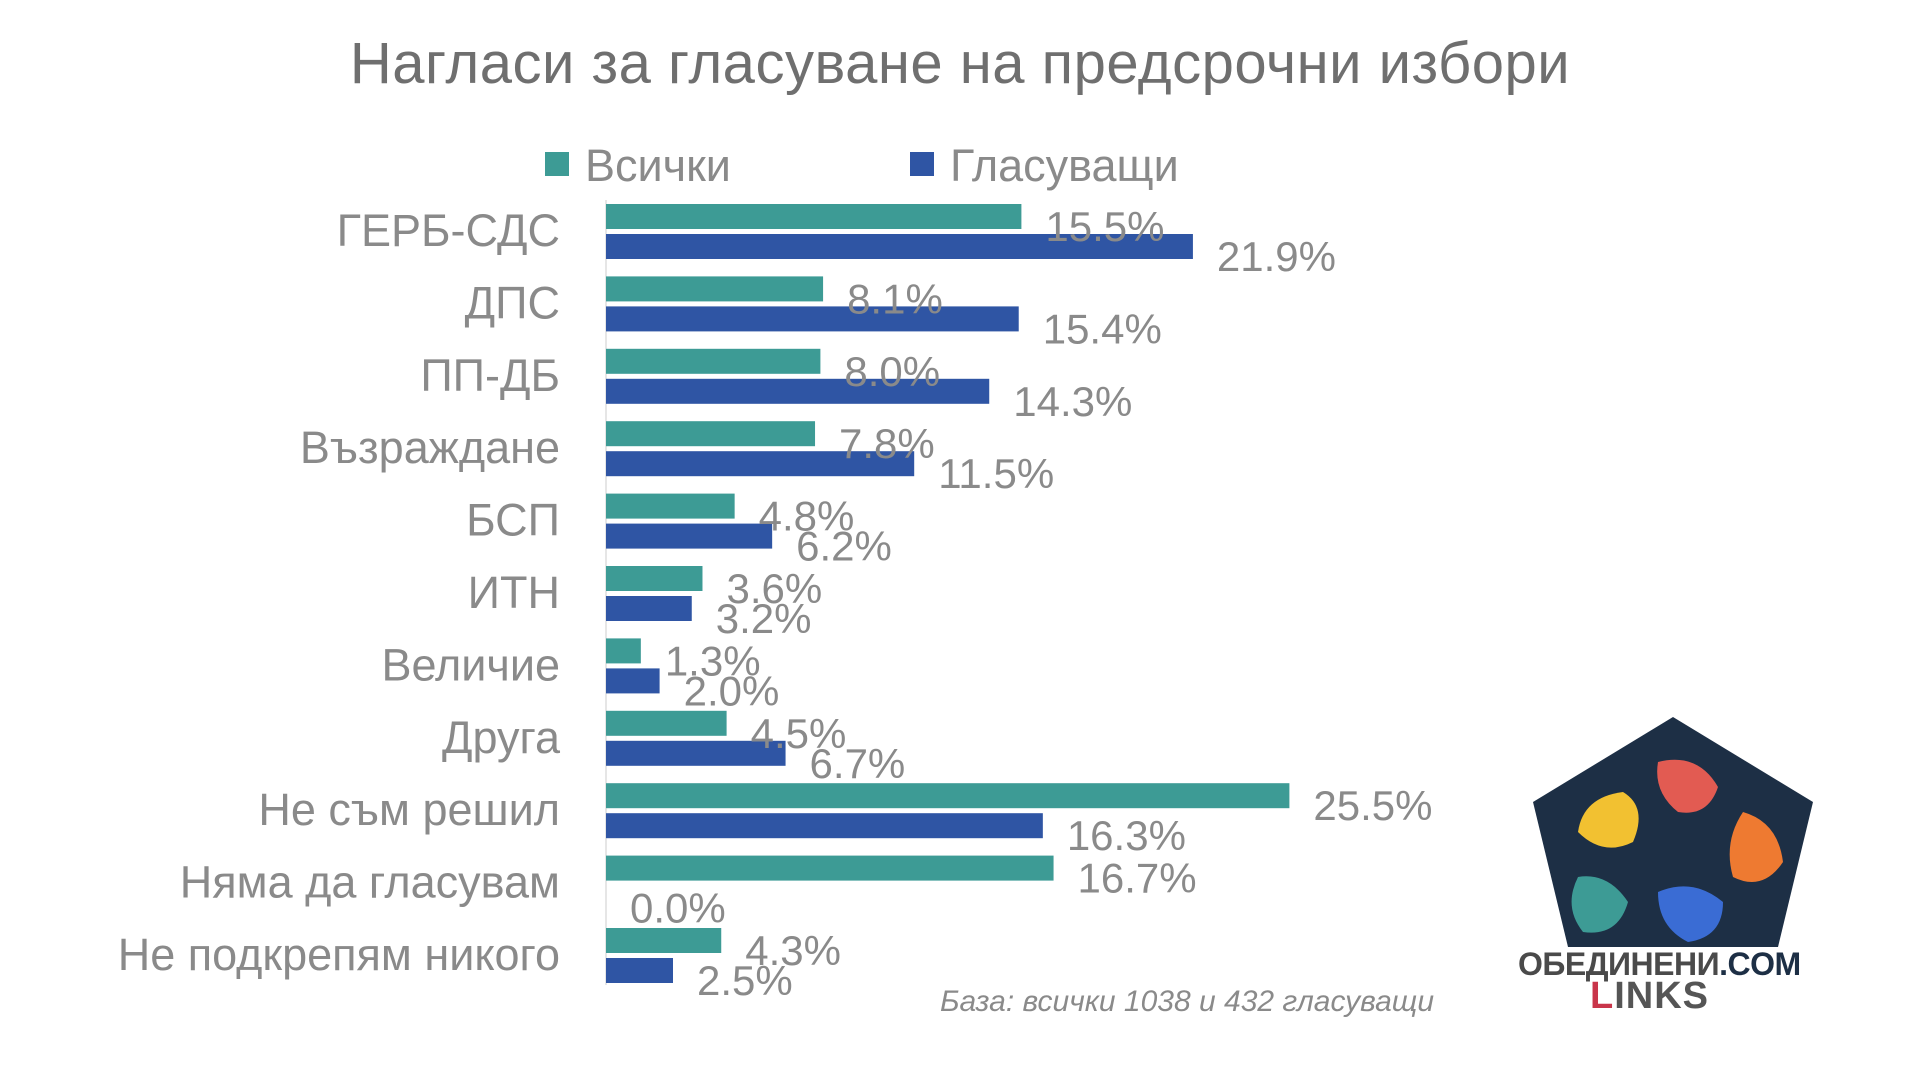  I want to click on category-label: ДПС, so click(512, 302).